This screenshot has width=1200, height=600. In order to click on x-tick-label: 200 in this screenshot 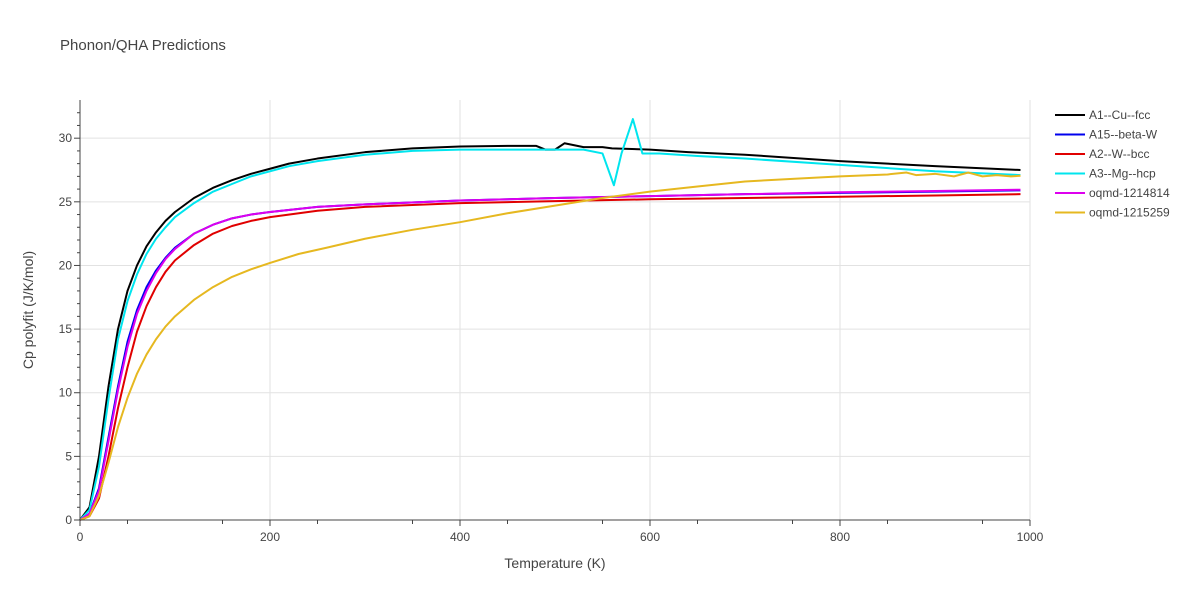, I will do `click(270, 537)`.